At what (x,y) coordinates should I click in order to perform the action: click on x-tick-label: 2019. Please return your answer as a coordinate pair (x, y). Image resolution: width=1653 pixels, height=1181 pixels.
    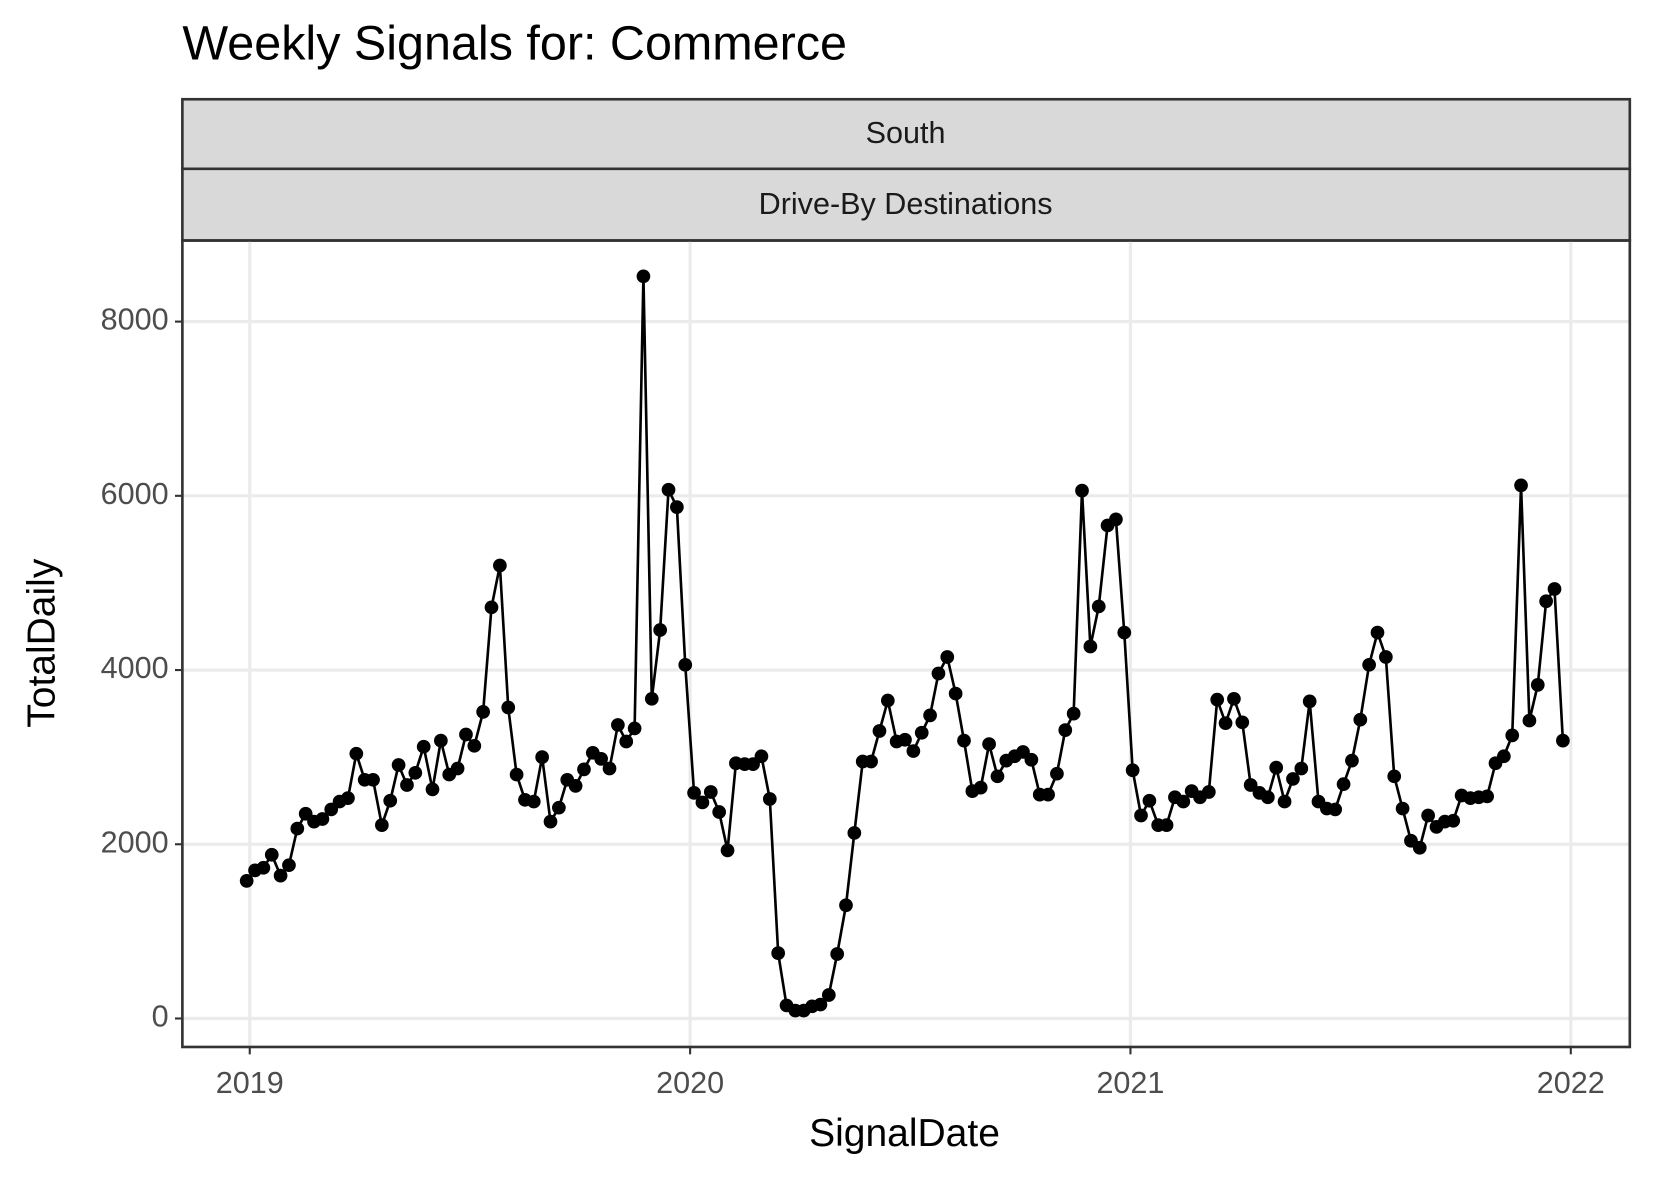
    Looking at the image, I should click on (250, 1083).